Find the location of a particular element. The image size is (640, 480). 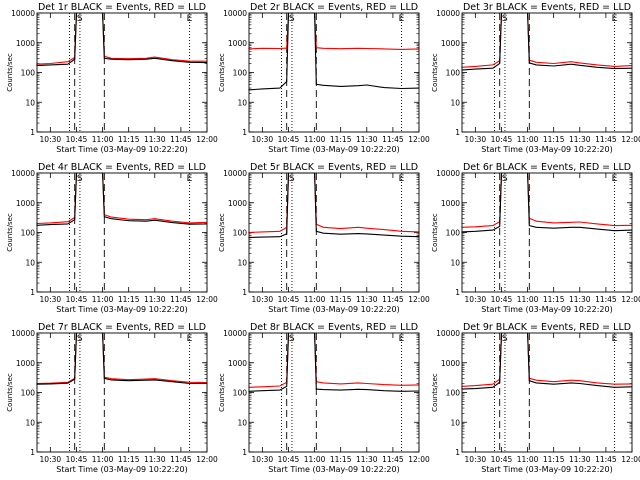

chart-title: Det 7r BLACK = Events, RED = LLD is located at coordinates (122, 327).